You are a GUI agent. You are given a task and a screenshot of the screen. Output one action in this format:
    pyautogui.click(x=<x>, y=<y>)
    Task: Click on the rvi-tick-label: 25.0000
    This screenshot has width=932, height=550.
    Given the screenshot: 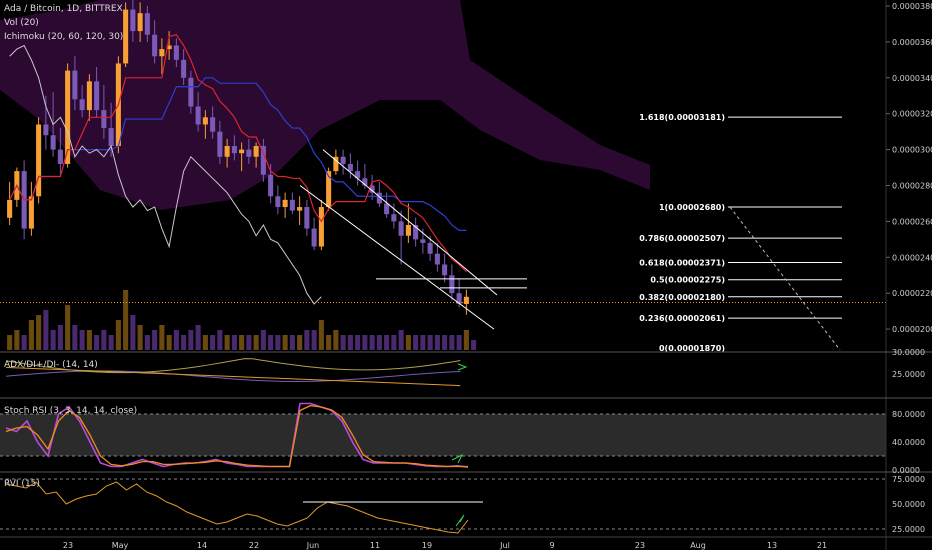 What is the action you would take?
    pyautogui.click(x=908, y=529)
    